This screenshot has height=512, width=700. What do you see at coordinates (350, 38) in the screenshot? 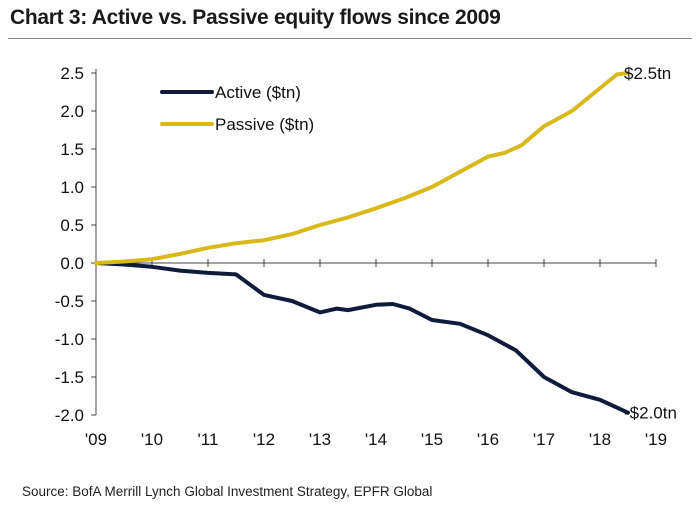
I see `title-divider` at bounding box center [350, 38].